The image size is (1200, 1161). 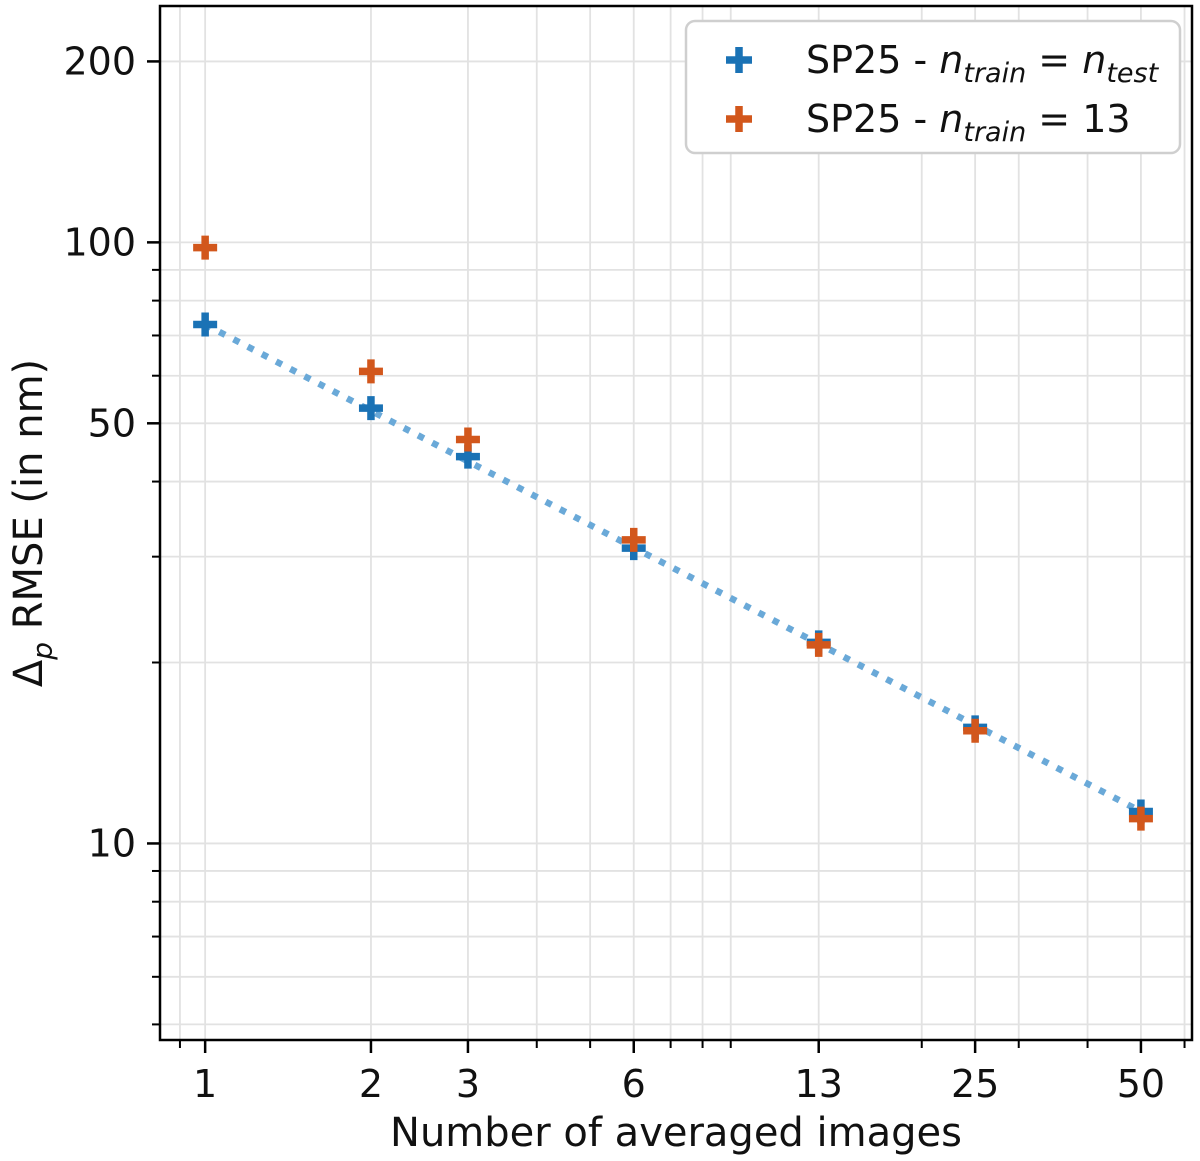 What do you see at coordinates (819, 1084) in the screenshot?
I see `x-tick-label: 13` at bounding box center [819, 1084].